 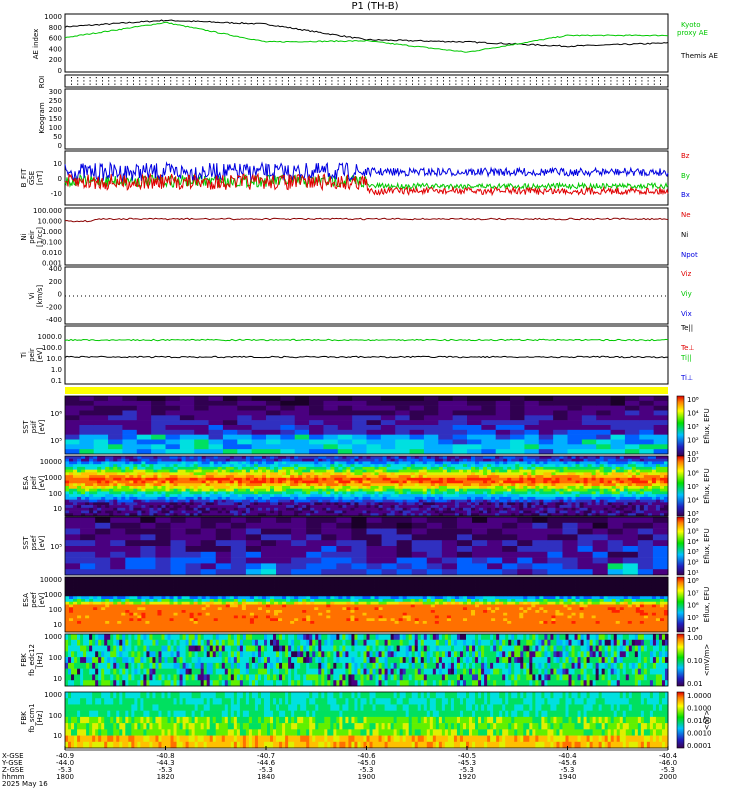 What do you see at coordinates (56, 370) in the screenshot?
I see `temp-tick-label: 1.0` at bounding box center [56, 370].